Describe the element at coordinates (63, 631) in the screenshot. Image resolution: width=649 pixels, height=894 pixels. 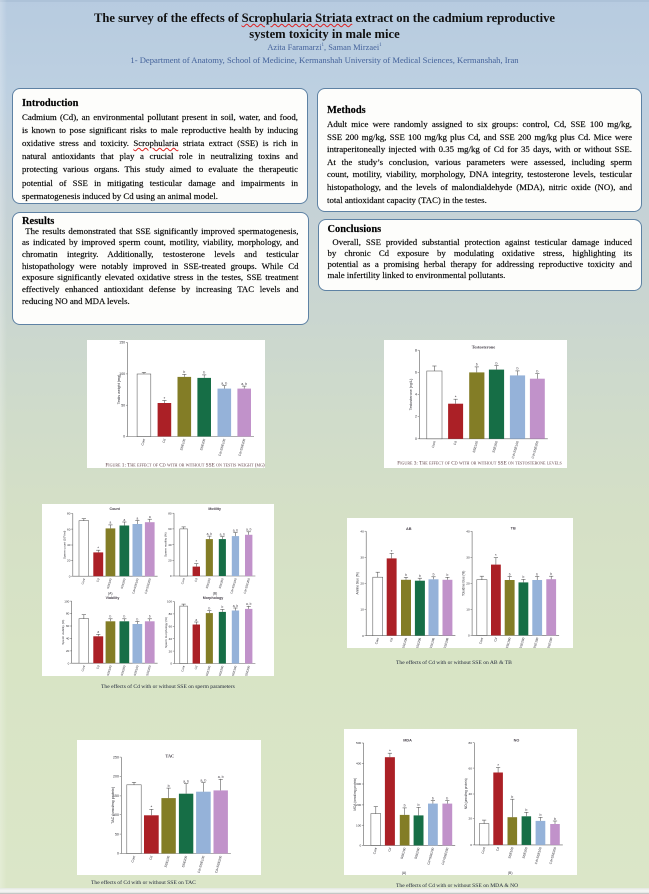
I see `svg-text: Sperm viability (%)` at that location.